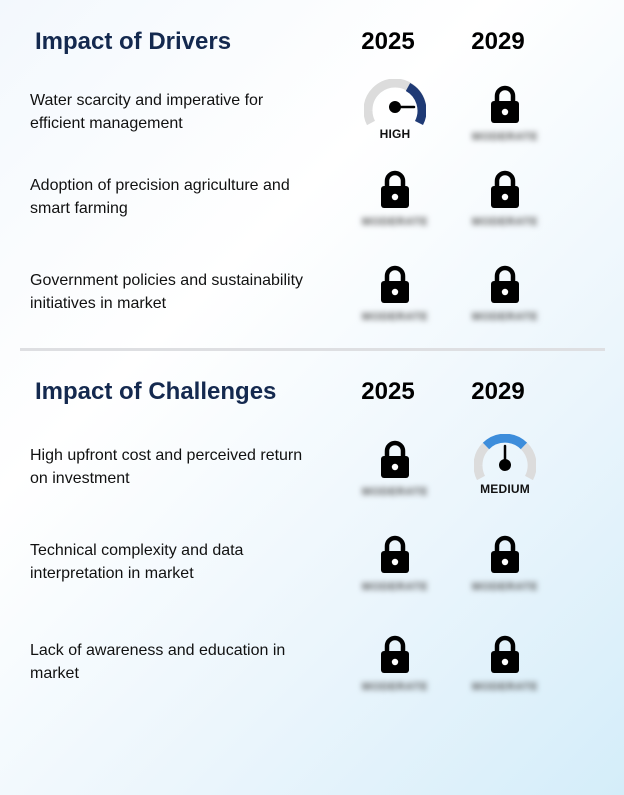 Image resolution: width=624 pixels, height=795 pixels. Describe the element at coordinates (505, 457) in the screenshot. I see `gauge-medium-icon` at that location.